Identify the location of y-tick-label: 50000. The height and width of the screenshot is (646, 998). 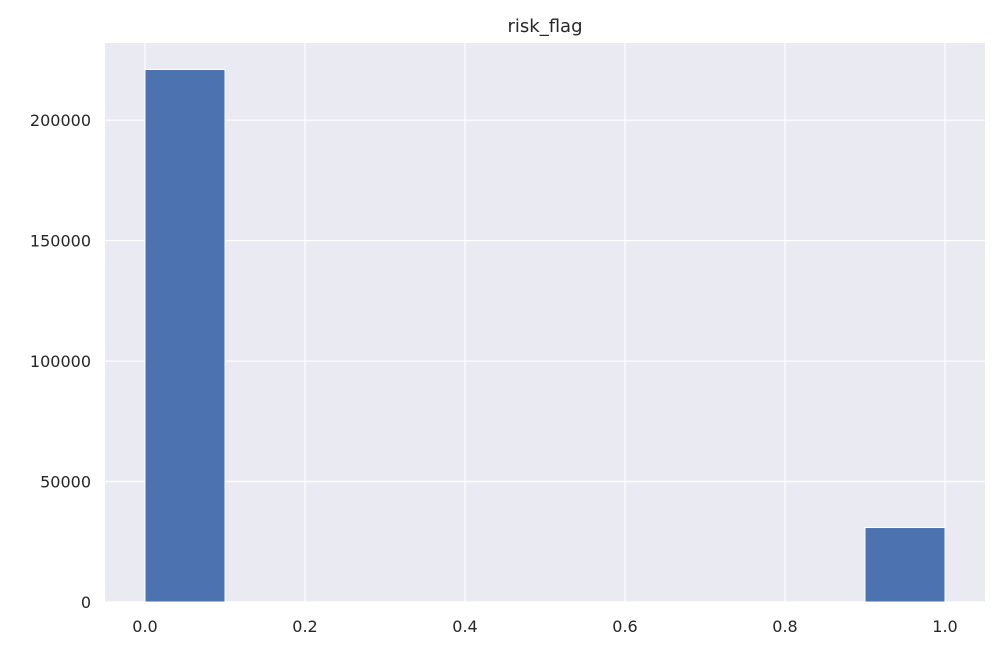
(65, 482).